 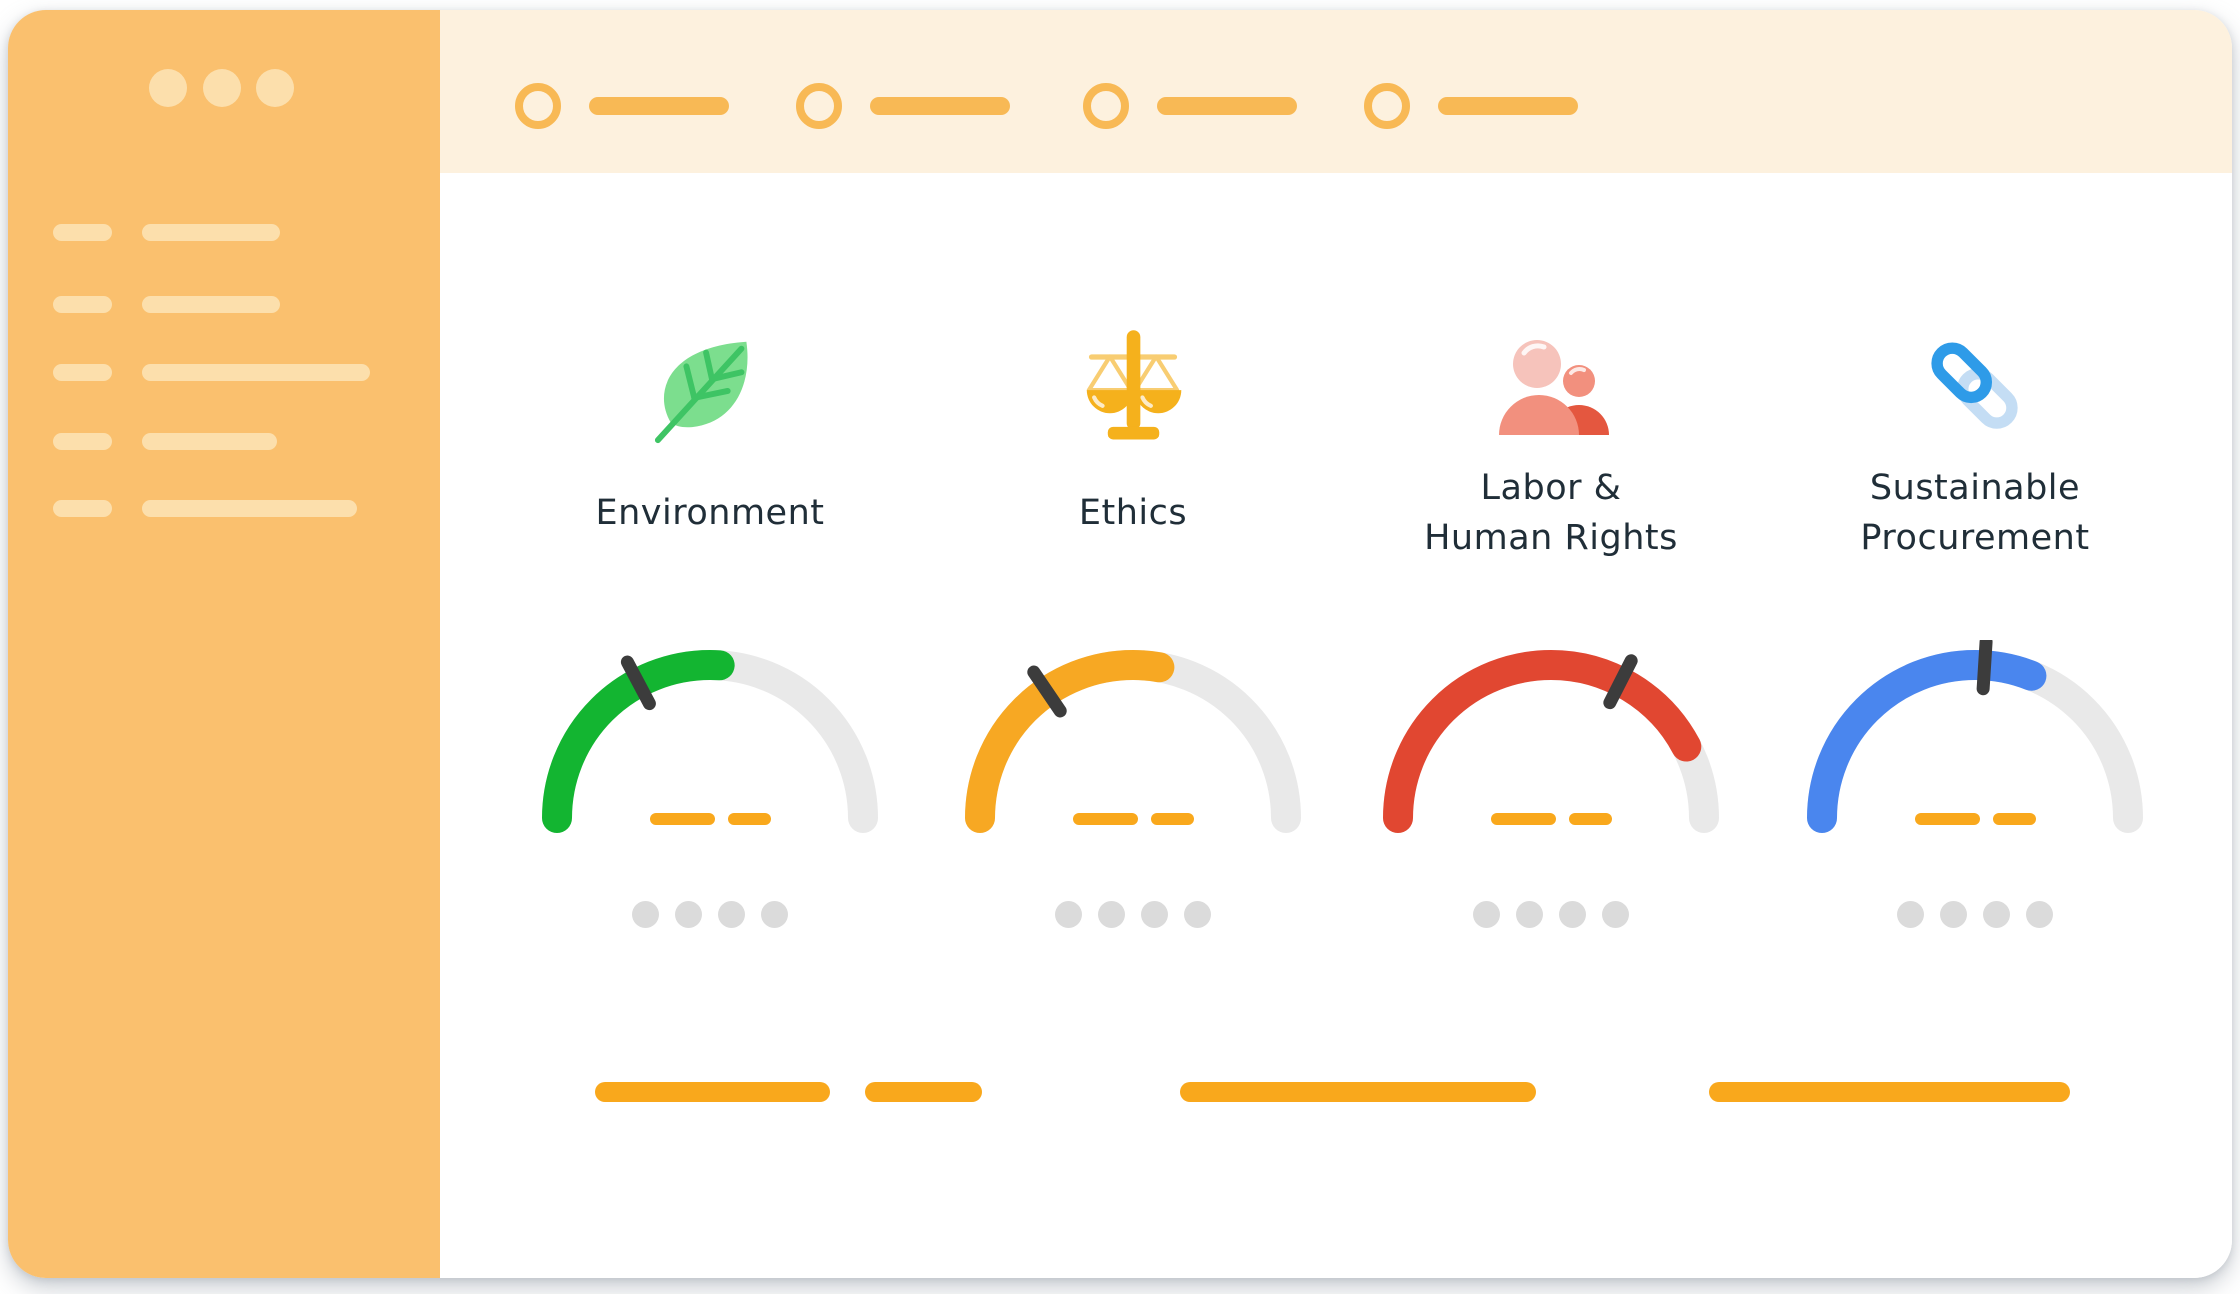 I want to click on category-label: Ethics, so click(x=1133, y=513).